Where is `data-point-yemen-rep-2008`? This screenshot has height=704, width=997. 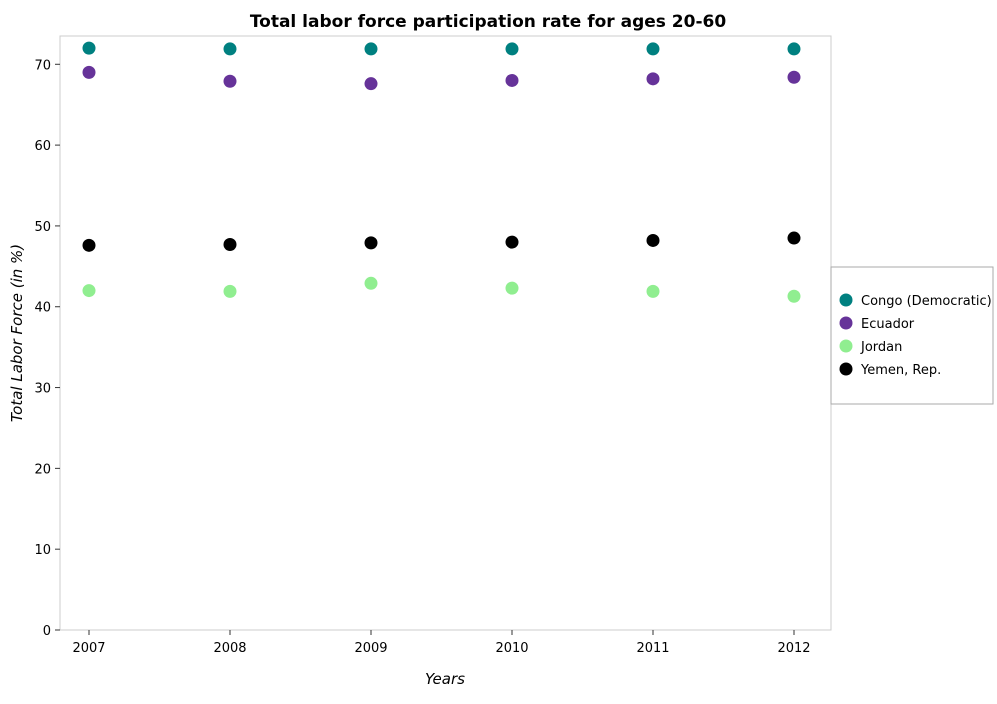 data-point-yemen-rep-2008 is located at coordinates (230, 245).